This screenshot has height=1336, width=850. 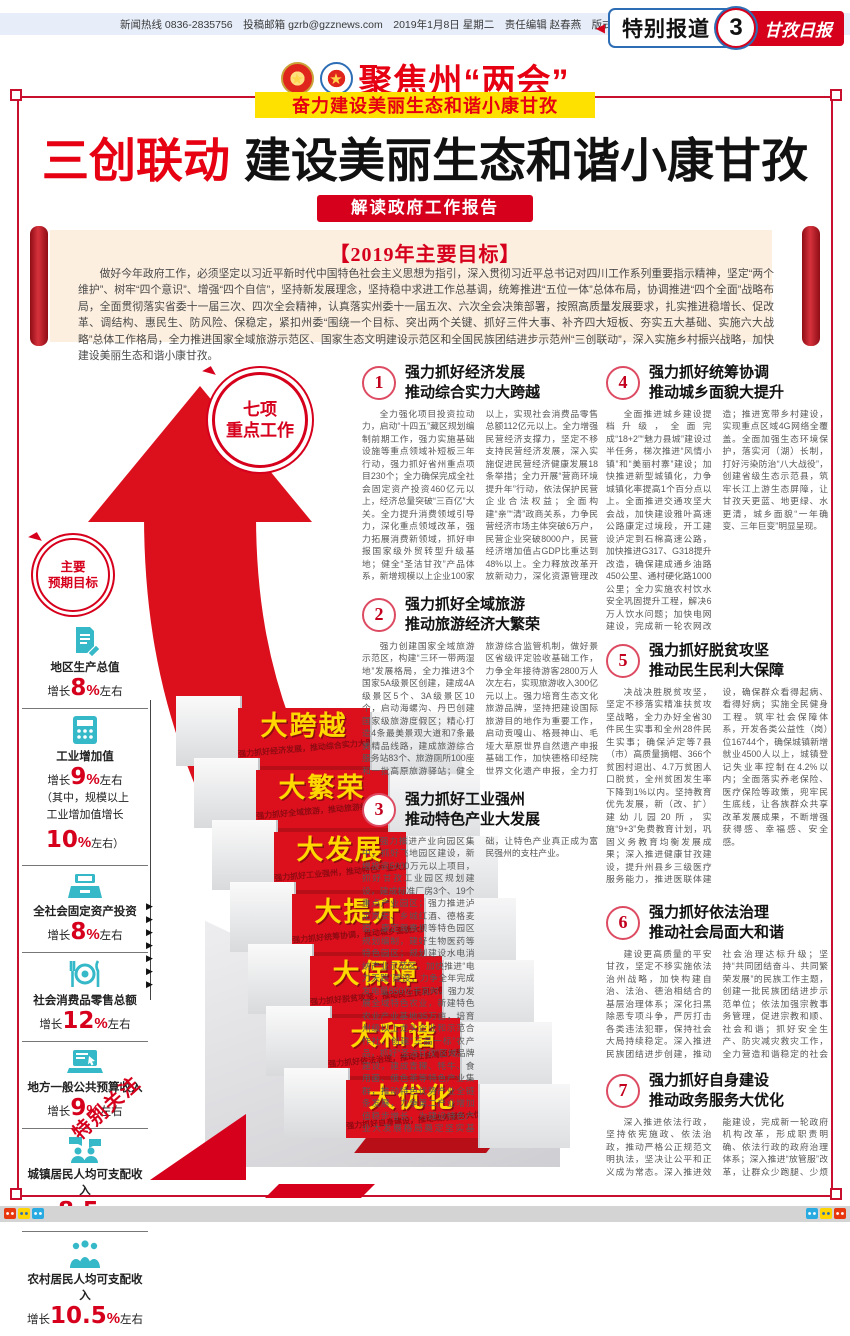 What do you see at coordinates (836, 1194) in the screenshot?
I see `frame-corner-br` at bounding box center [836, 1194].